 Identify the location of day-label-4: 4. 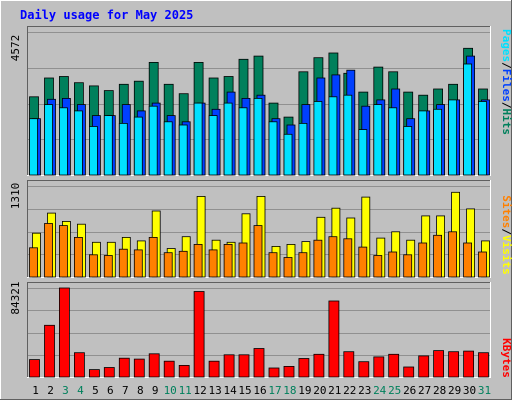
(80, 390).